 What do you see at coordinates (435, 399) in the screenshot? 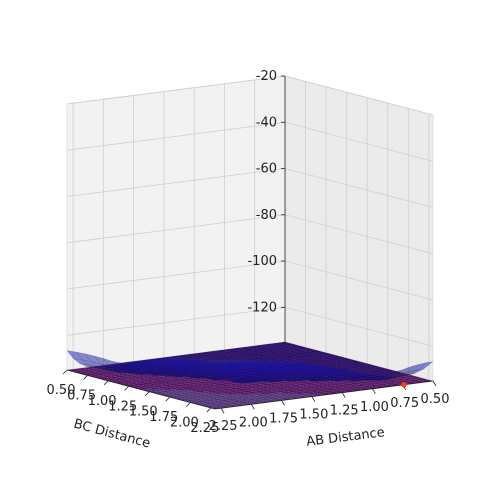
I see `x-tick-label: 0.50` at bounding box center [435, 399].